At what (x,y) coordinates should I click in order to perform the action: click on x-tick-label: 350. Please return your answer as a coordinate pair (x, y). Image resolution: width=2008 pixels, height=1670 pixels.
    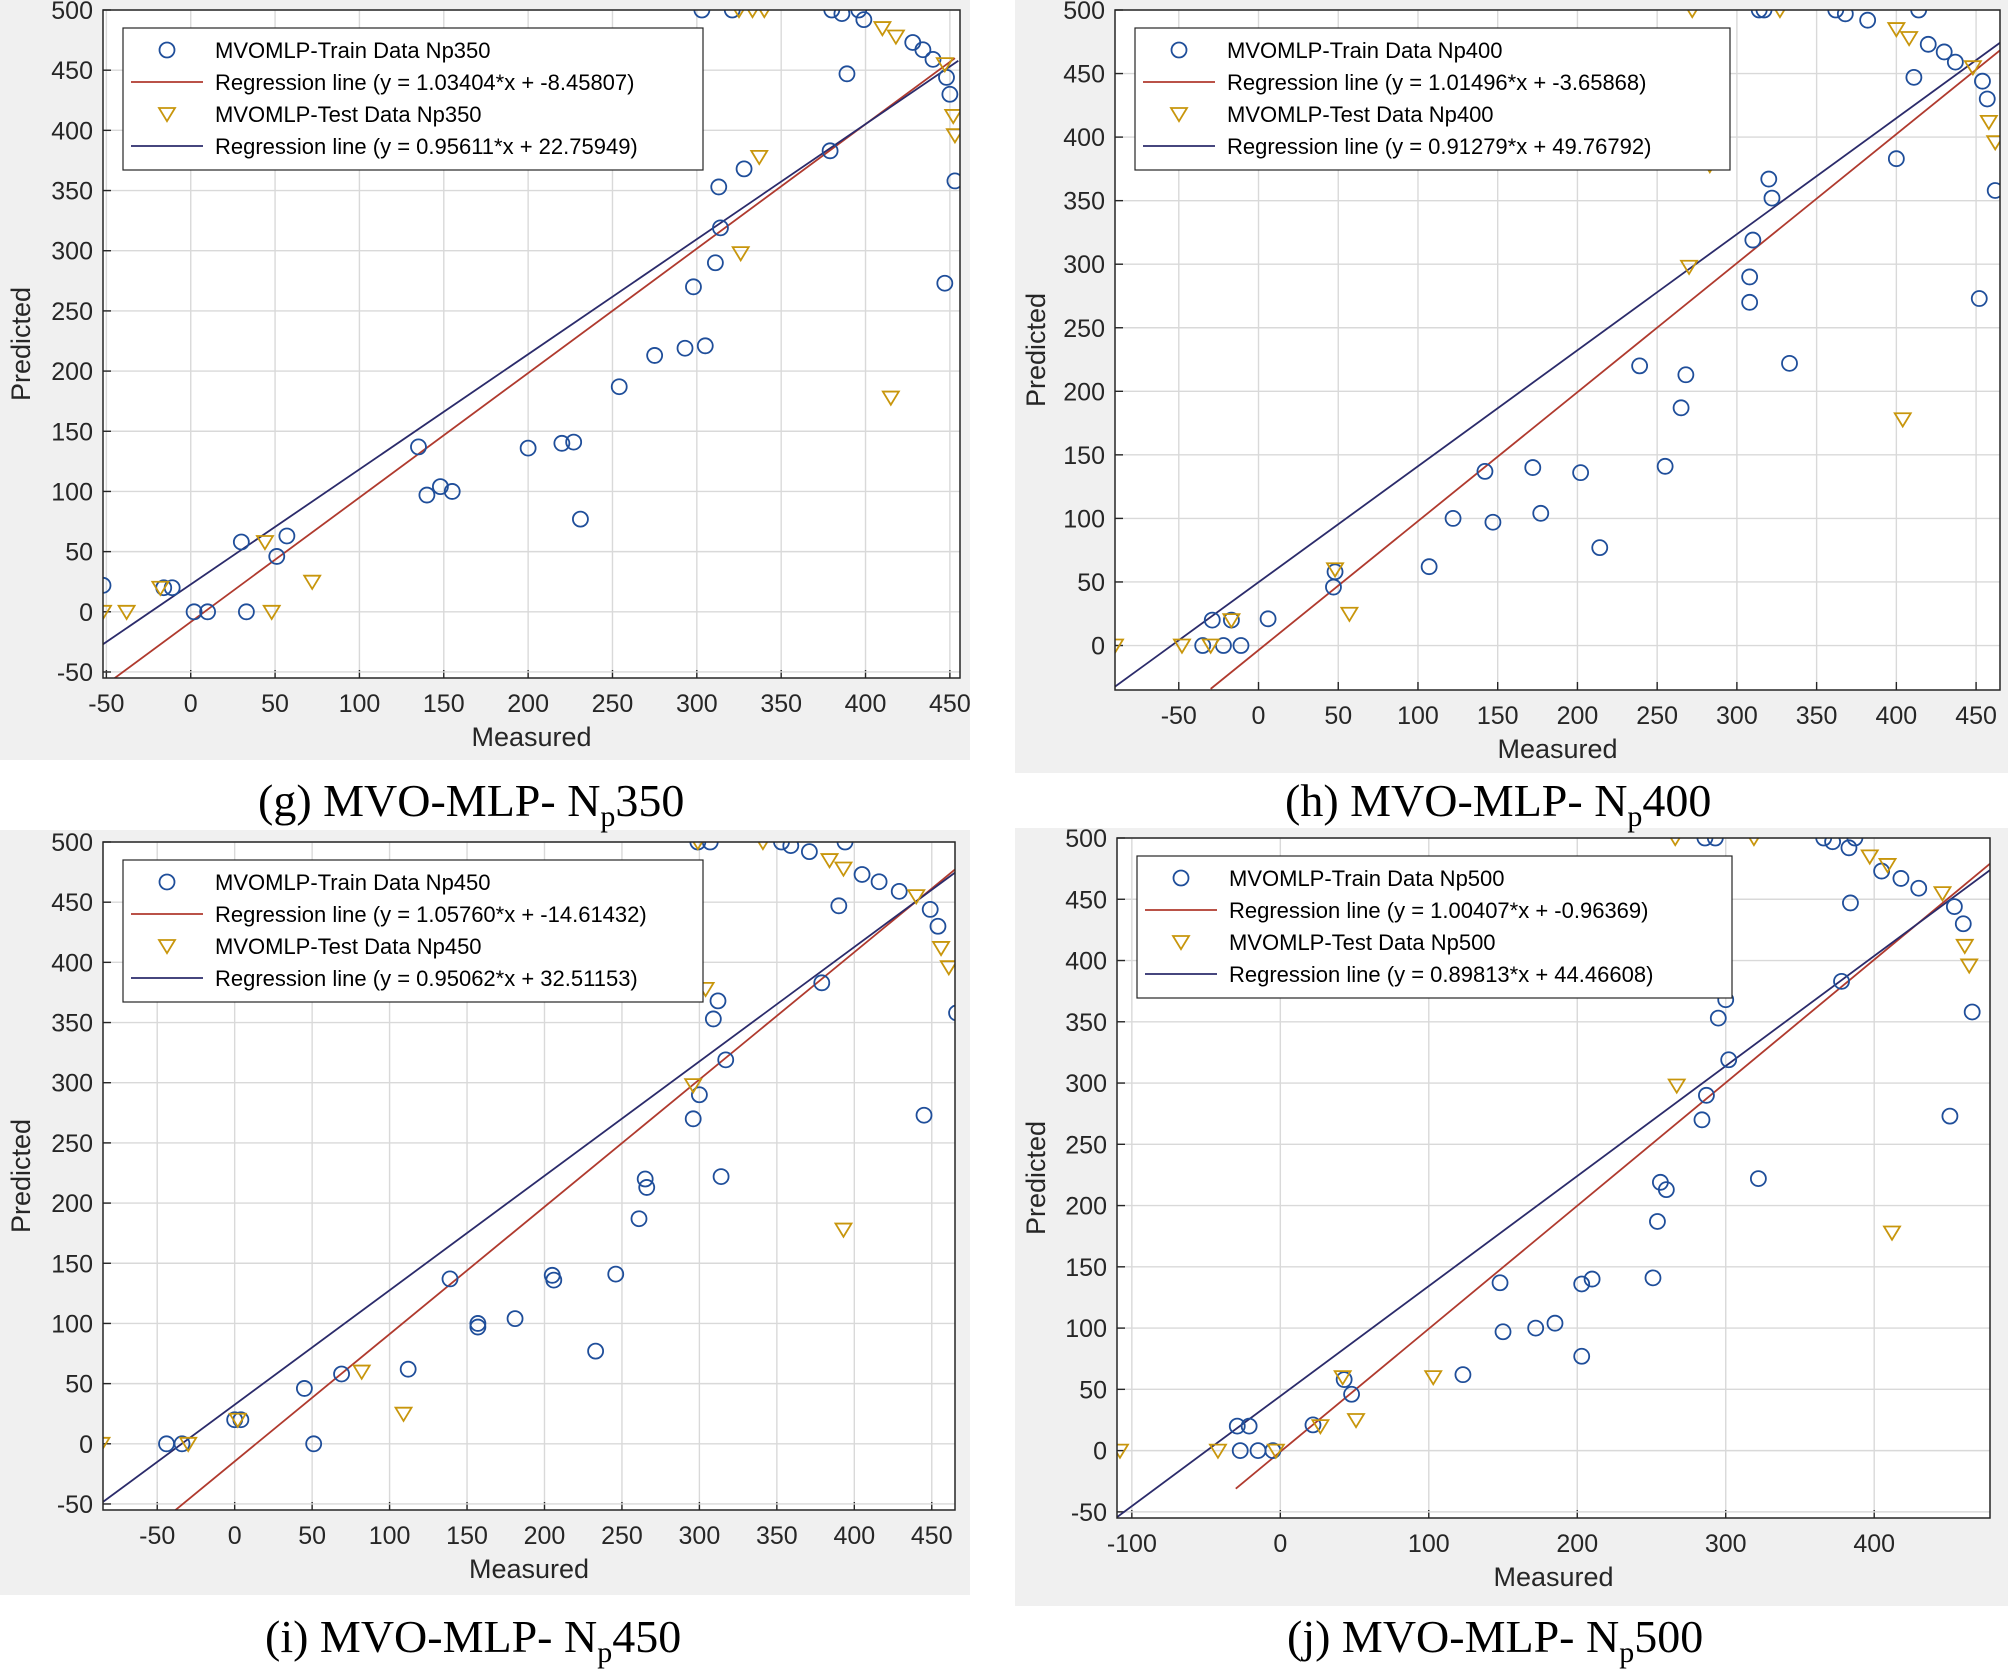
    Looking at the image, I should click on (1817, 716).